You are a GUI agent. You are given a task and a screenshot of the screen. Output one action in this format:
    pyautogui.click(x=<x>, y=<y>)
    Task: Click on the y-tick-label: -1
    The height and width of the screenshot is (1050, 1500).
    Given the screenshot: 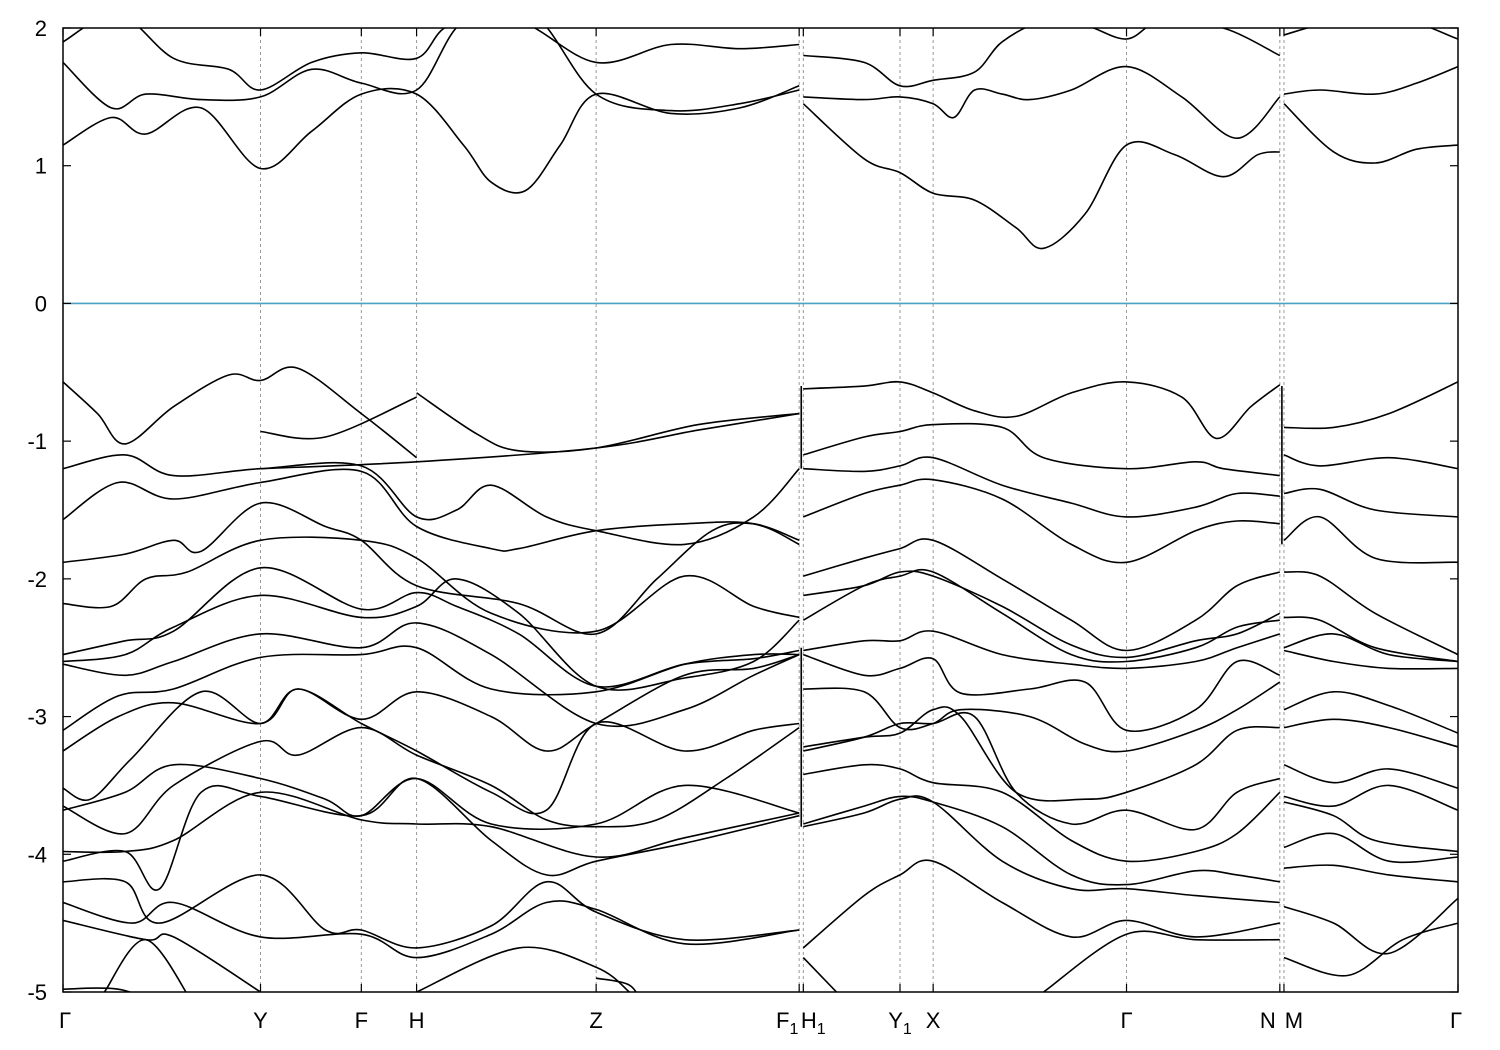 What is the action you would take?
    pyautogui.click(x=37, y=441)
    